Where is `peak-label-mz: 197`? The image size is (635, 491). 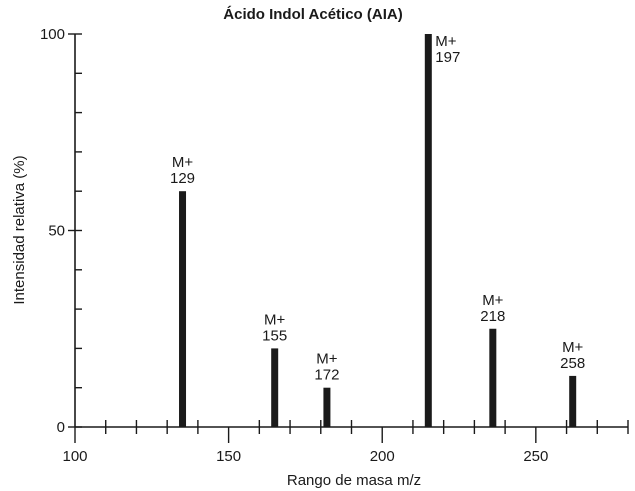
peak-label-mz: 197 is located at coordinates (447, 57).